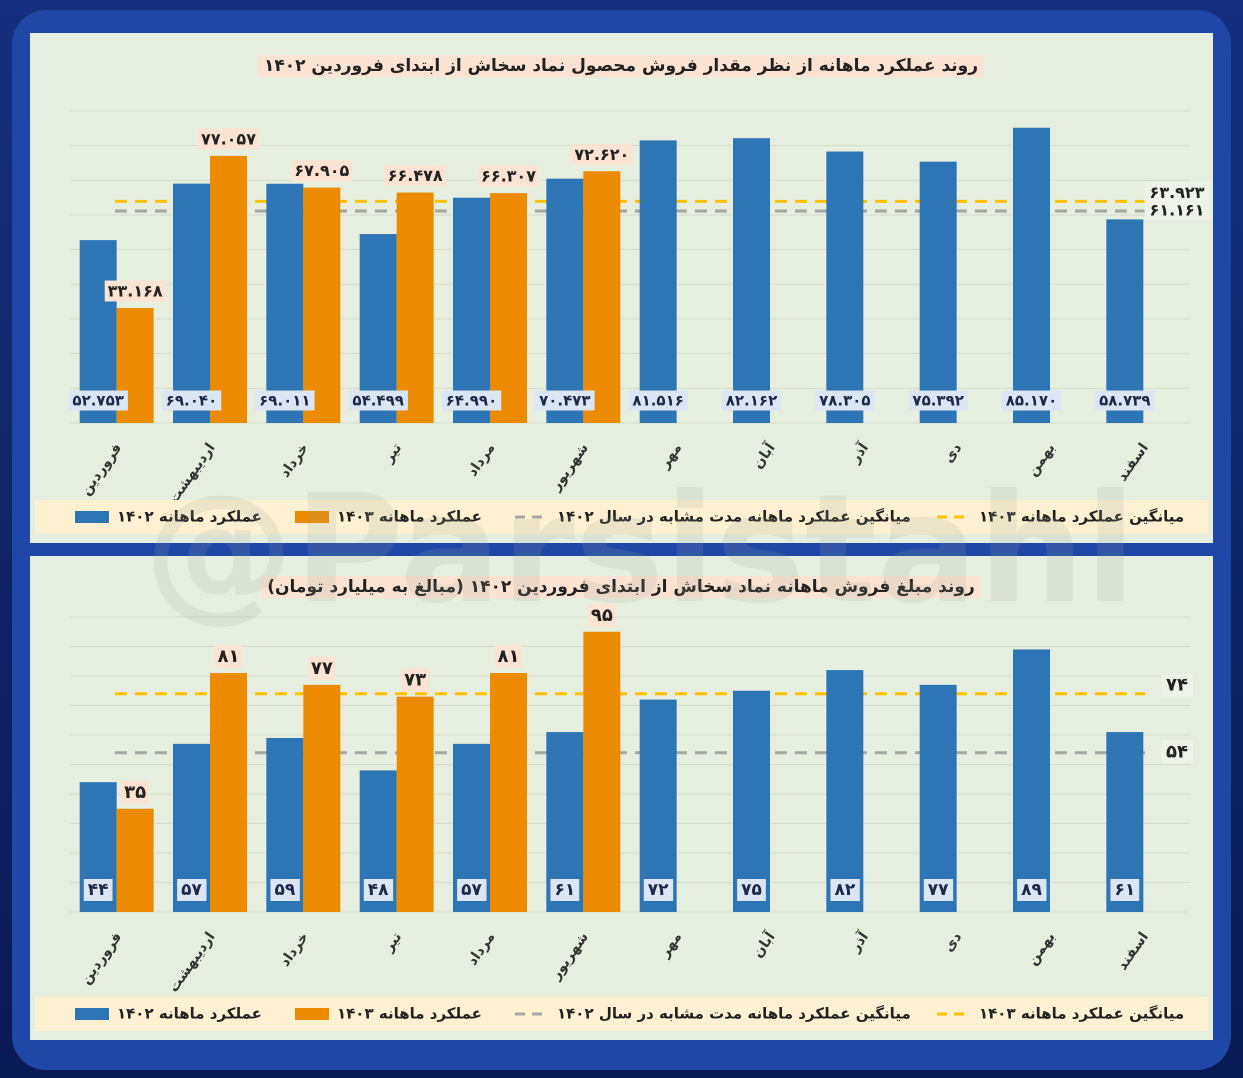 Image resolution: width=1243 pixels, height=1078 pixels. I want to click on value-label: ۷۰.۴۷۳, so click(564, 401).